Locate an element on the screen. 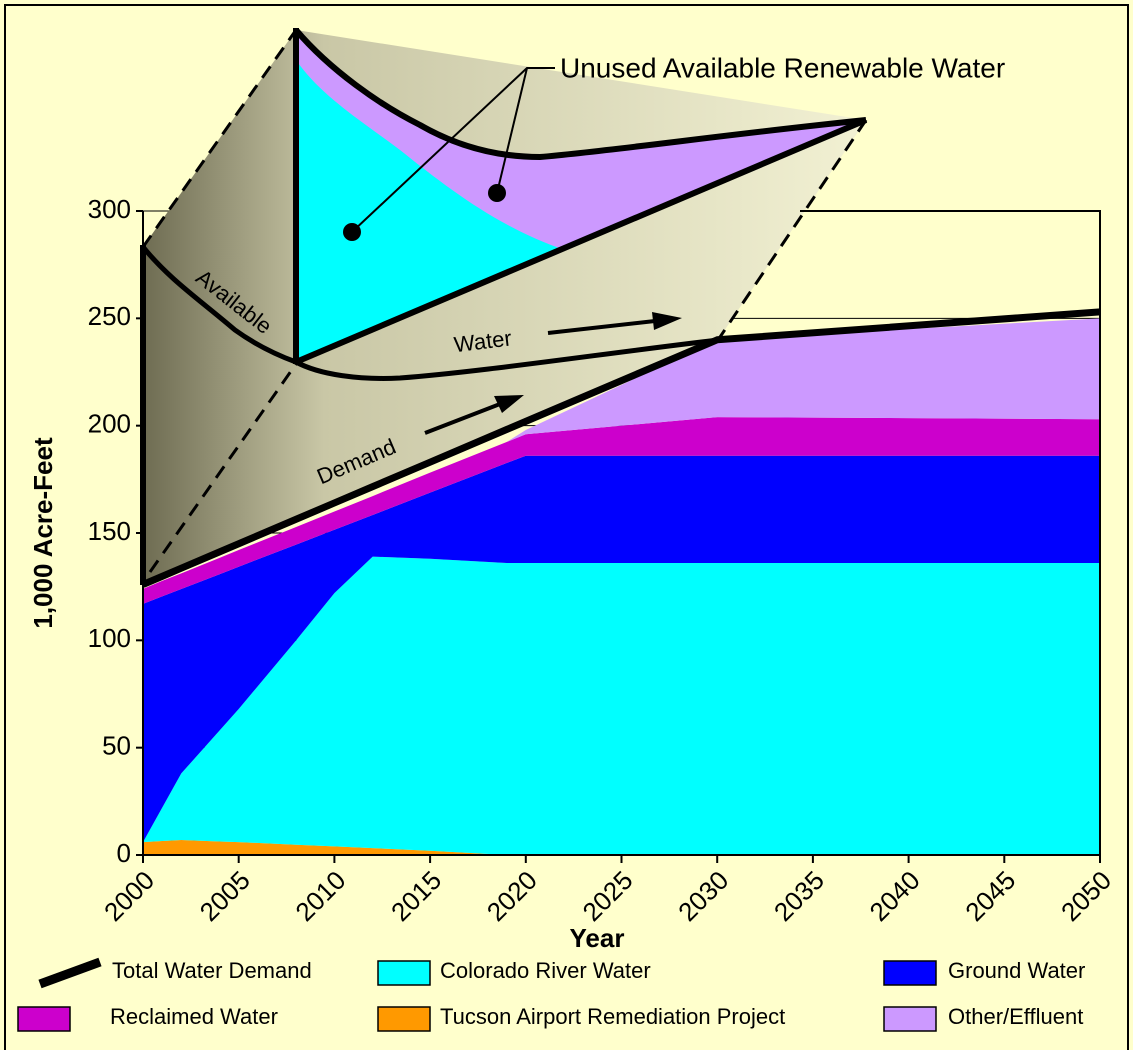 The height and width of the screenshot is (1050, 1133). x-axis-title: Year is located at coordinates (597, 938).